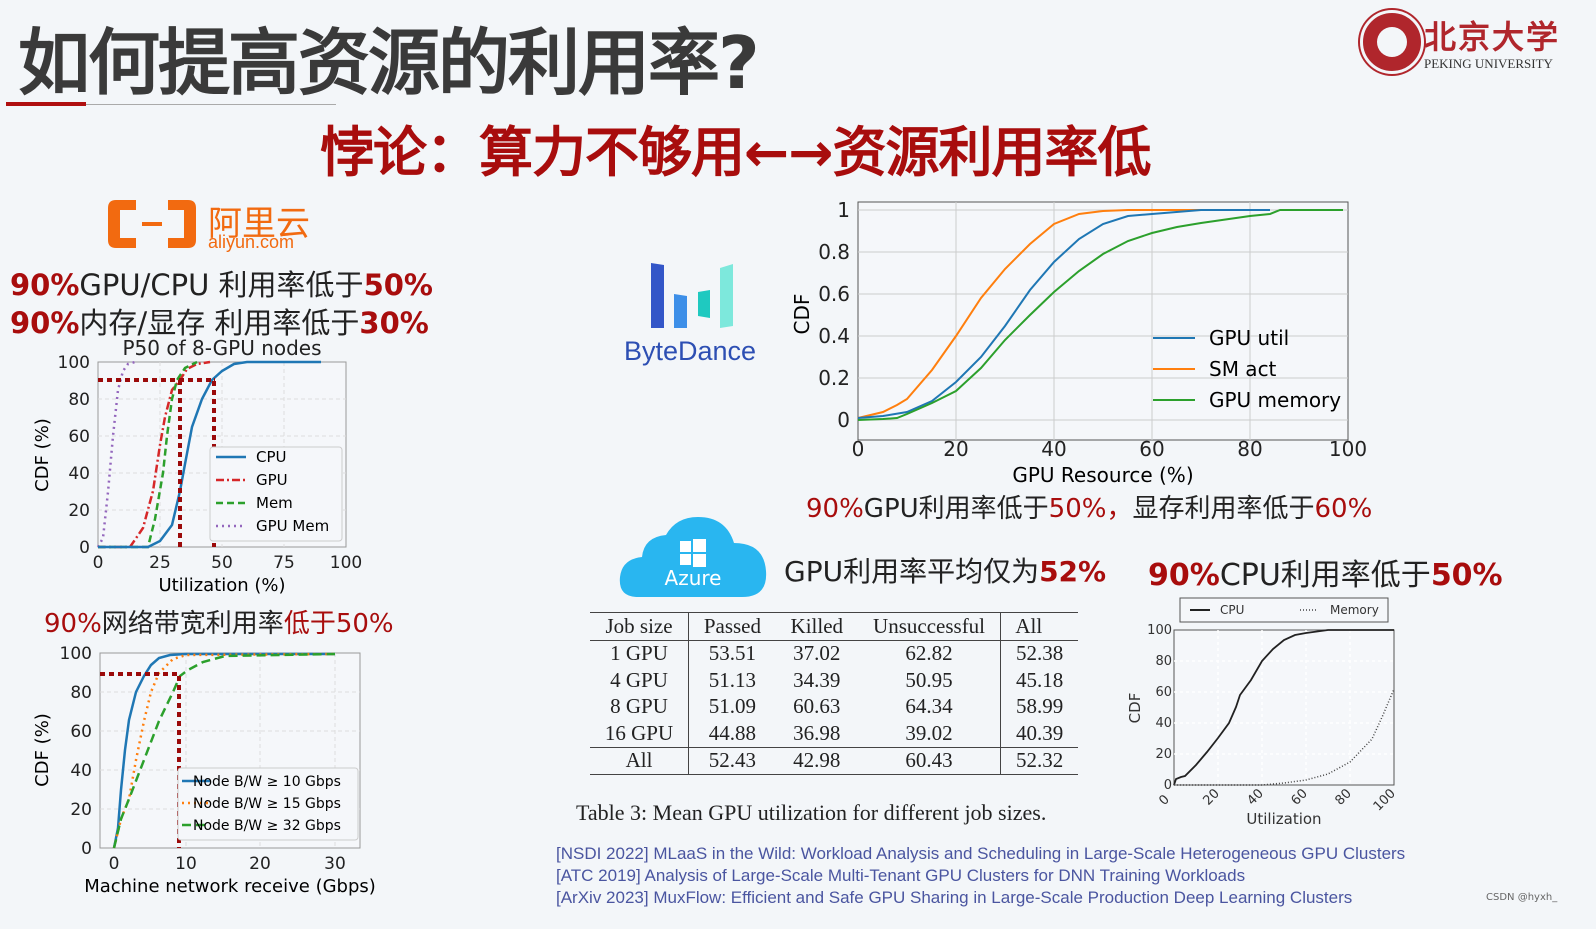 Image resolution: width=1596 pixels, height=929 pixels. I want to click on svg-text: 0.8, so click(834, 252).